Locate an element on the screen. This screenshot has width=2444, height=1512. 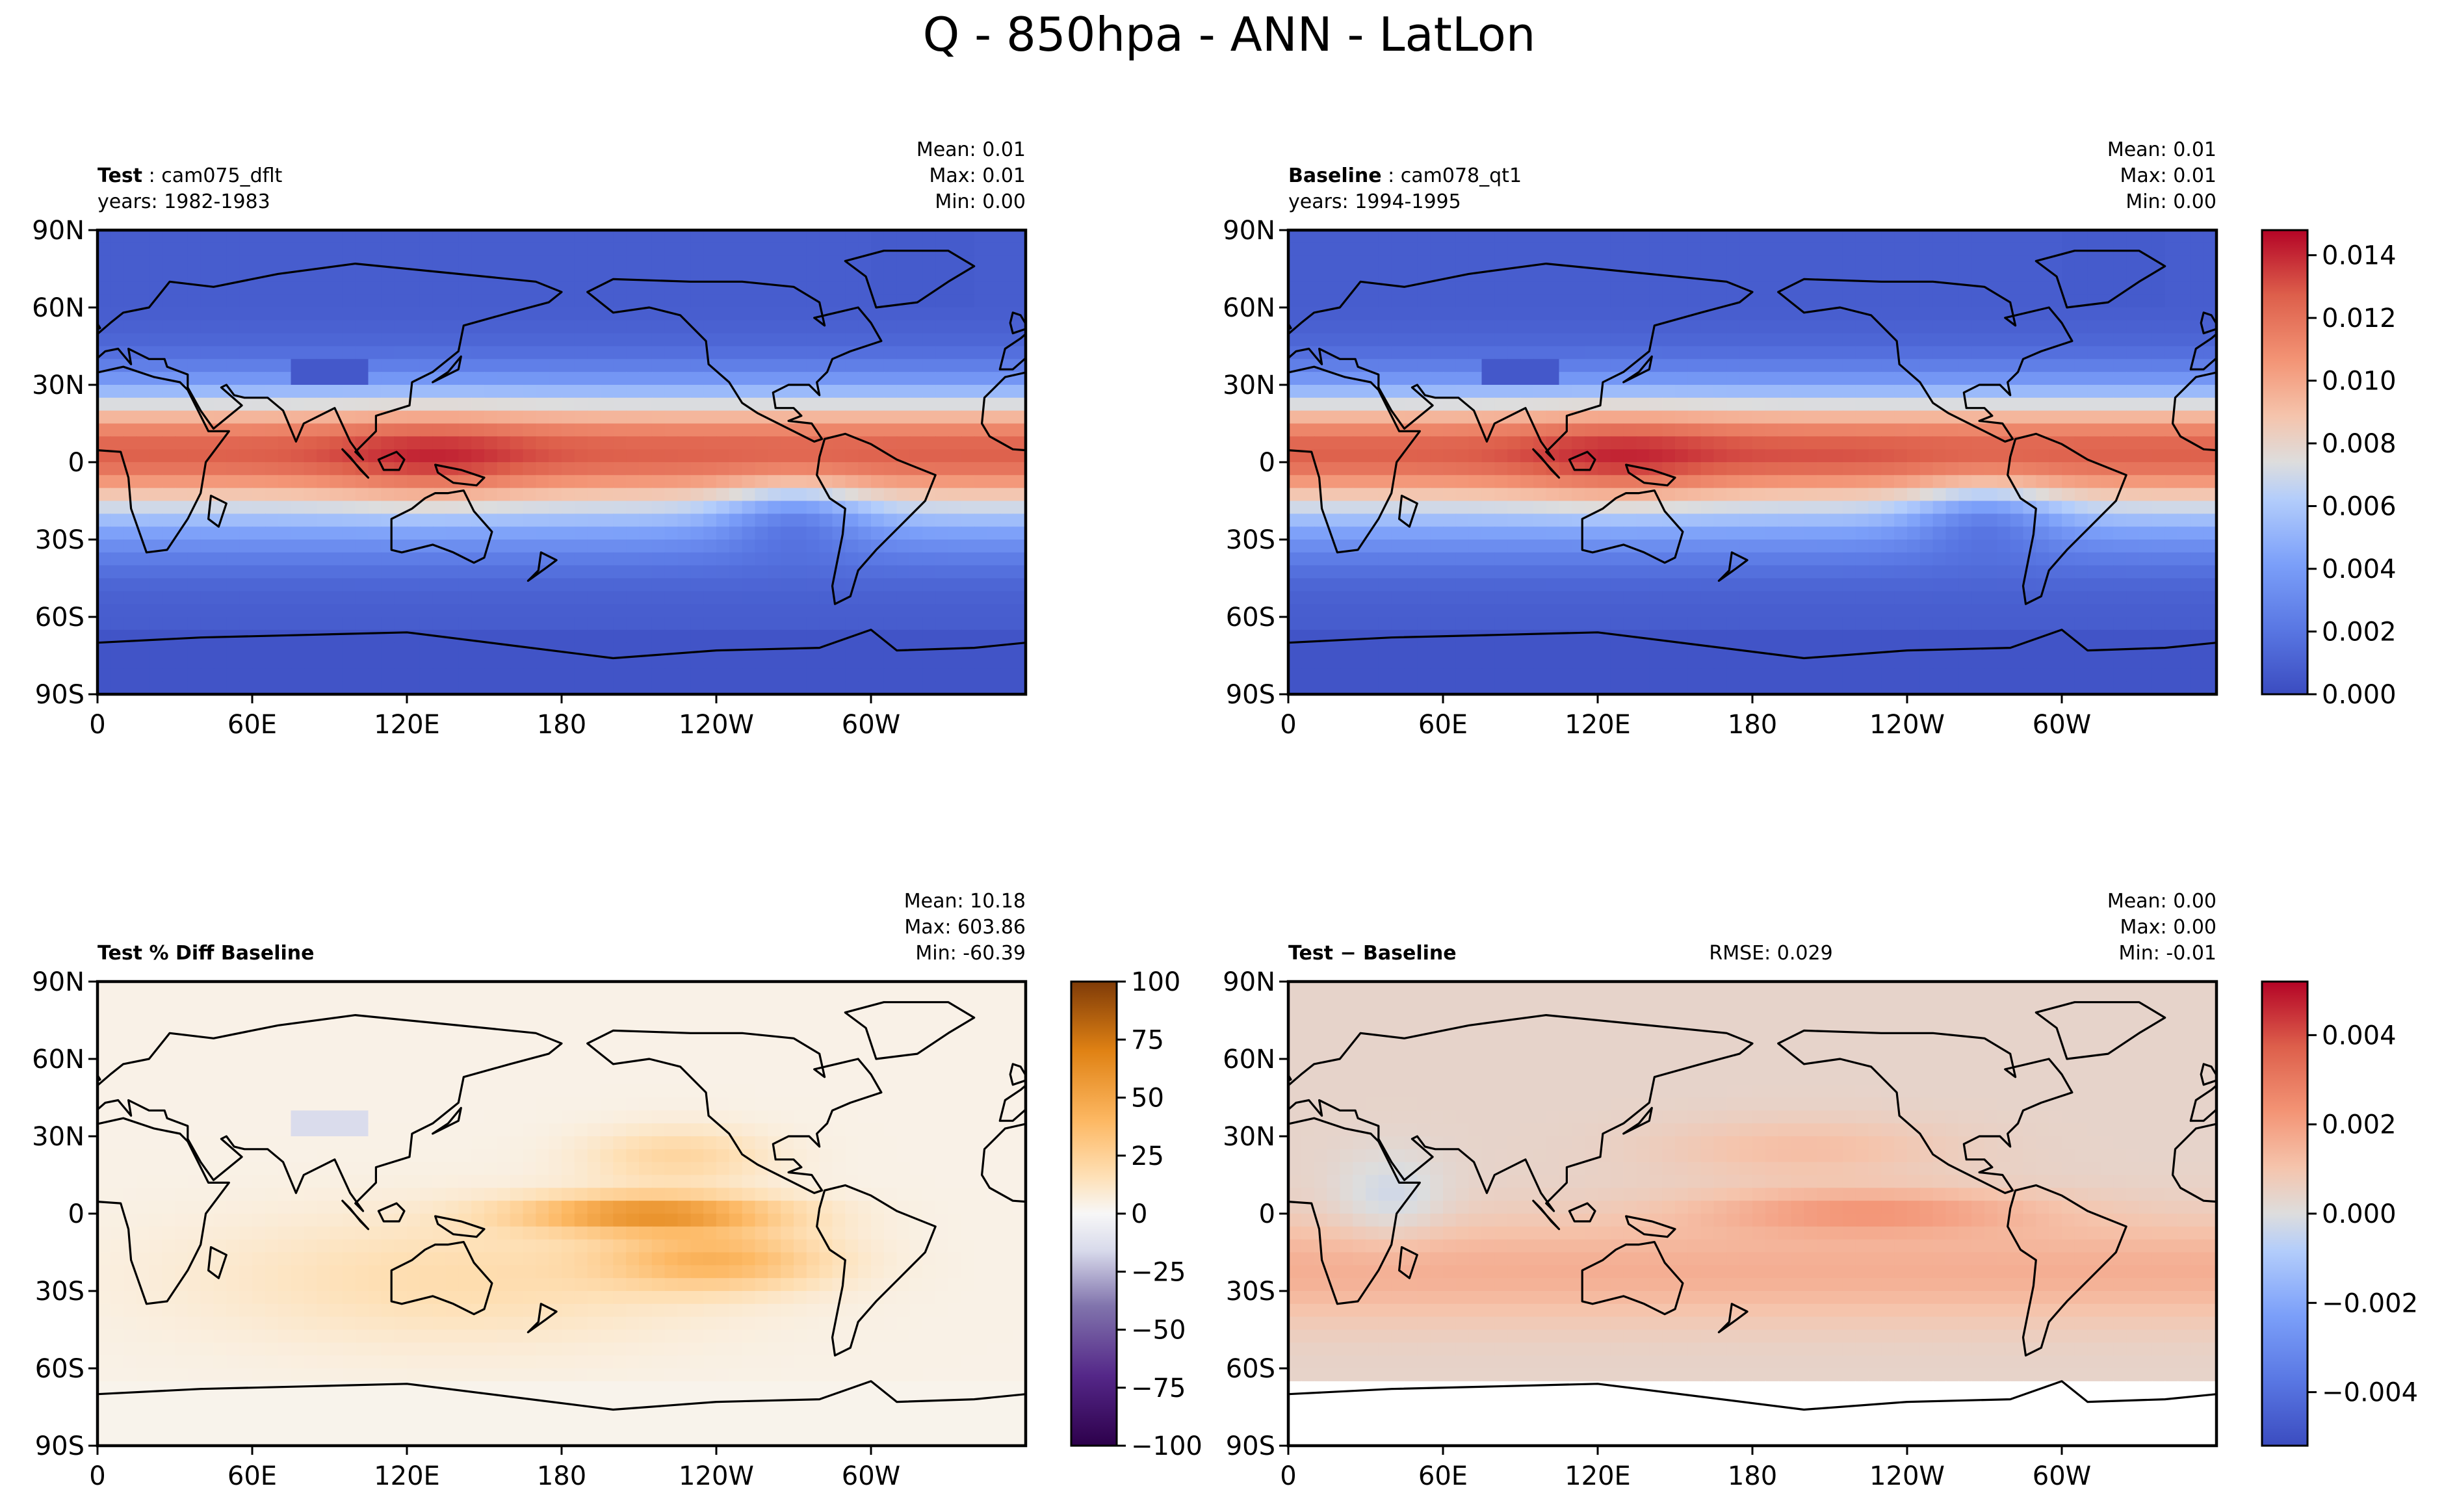
panel-label: Test : cam075_dflt is located at coordinates (191, 175).